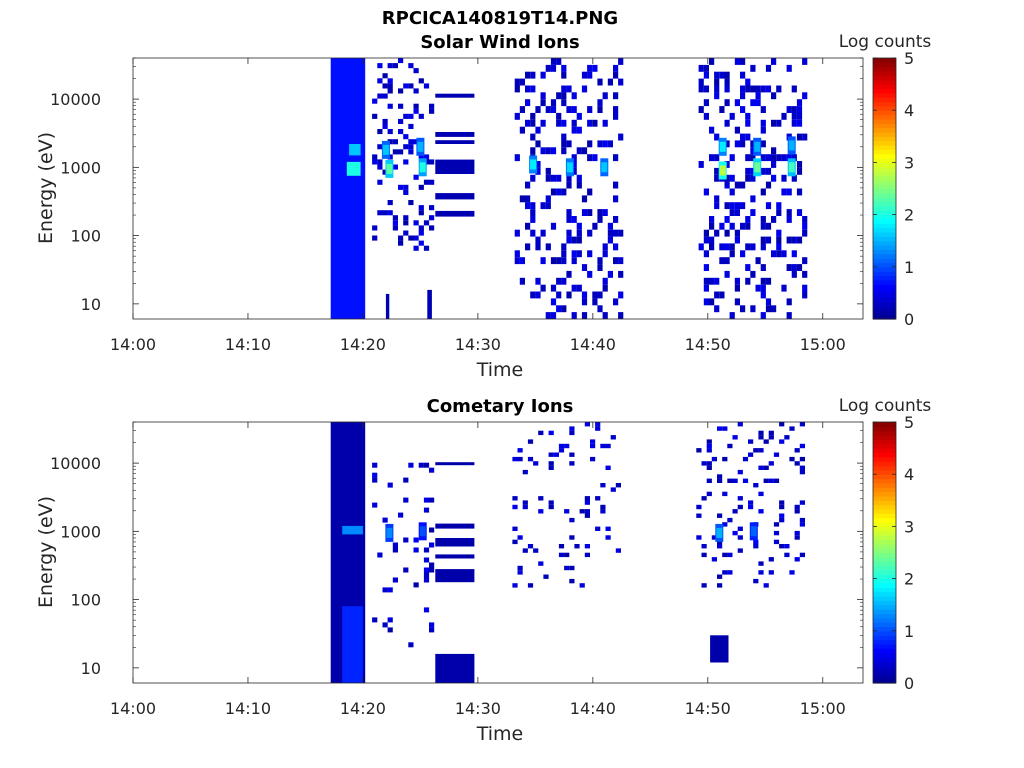 This screenshot has width=1024, height=768. I want to click on count-hotspot-core, so click(533, 164).